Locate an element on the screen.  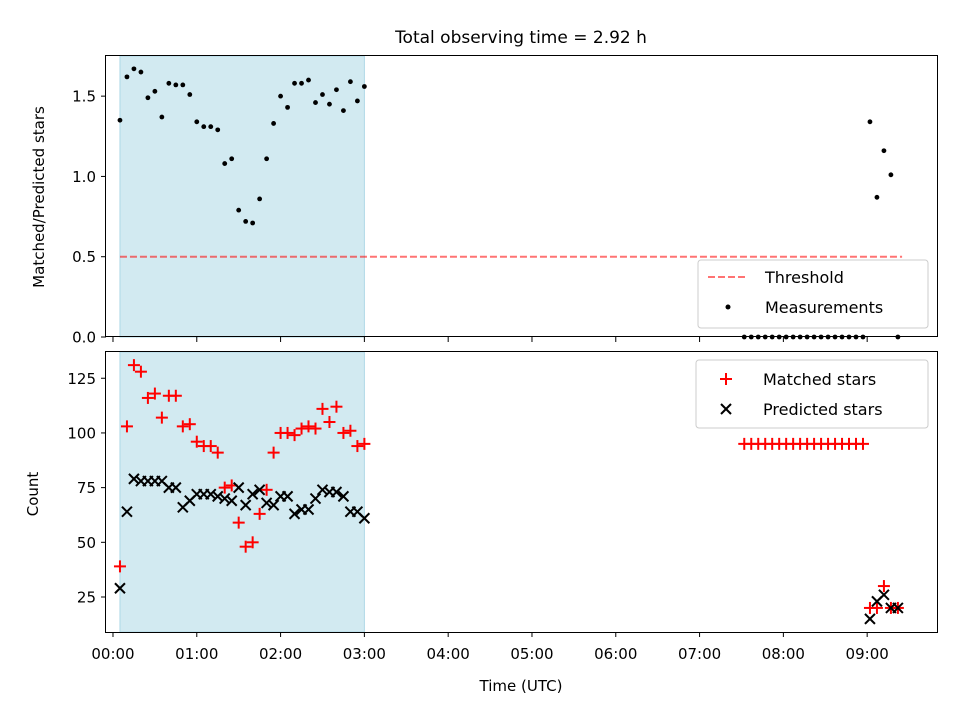
top-y-tick-label: 0.0 is located at coordinates (84, 338).